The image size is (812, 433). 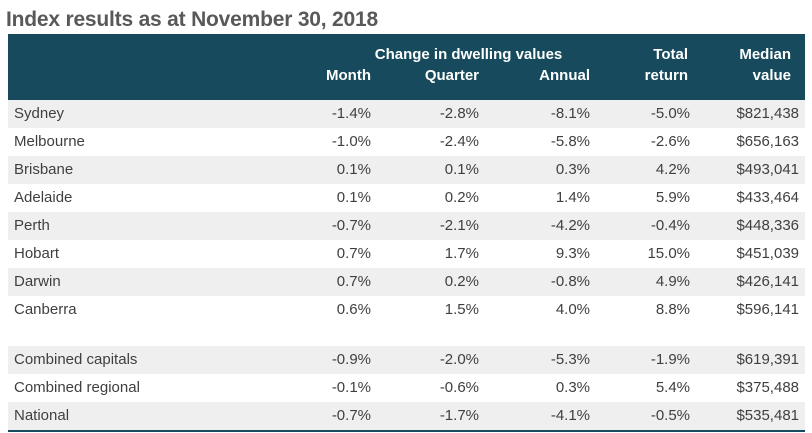 What do you see at coordinates (768, 309) in the screenshot?
I see `median-value-cell: $596,141` at bounding box center [768, 309].